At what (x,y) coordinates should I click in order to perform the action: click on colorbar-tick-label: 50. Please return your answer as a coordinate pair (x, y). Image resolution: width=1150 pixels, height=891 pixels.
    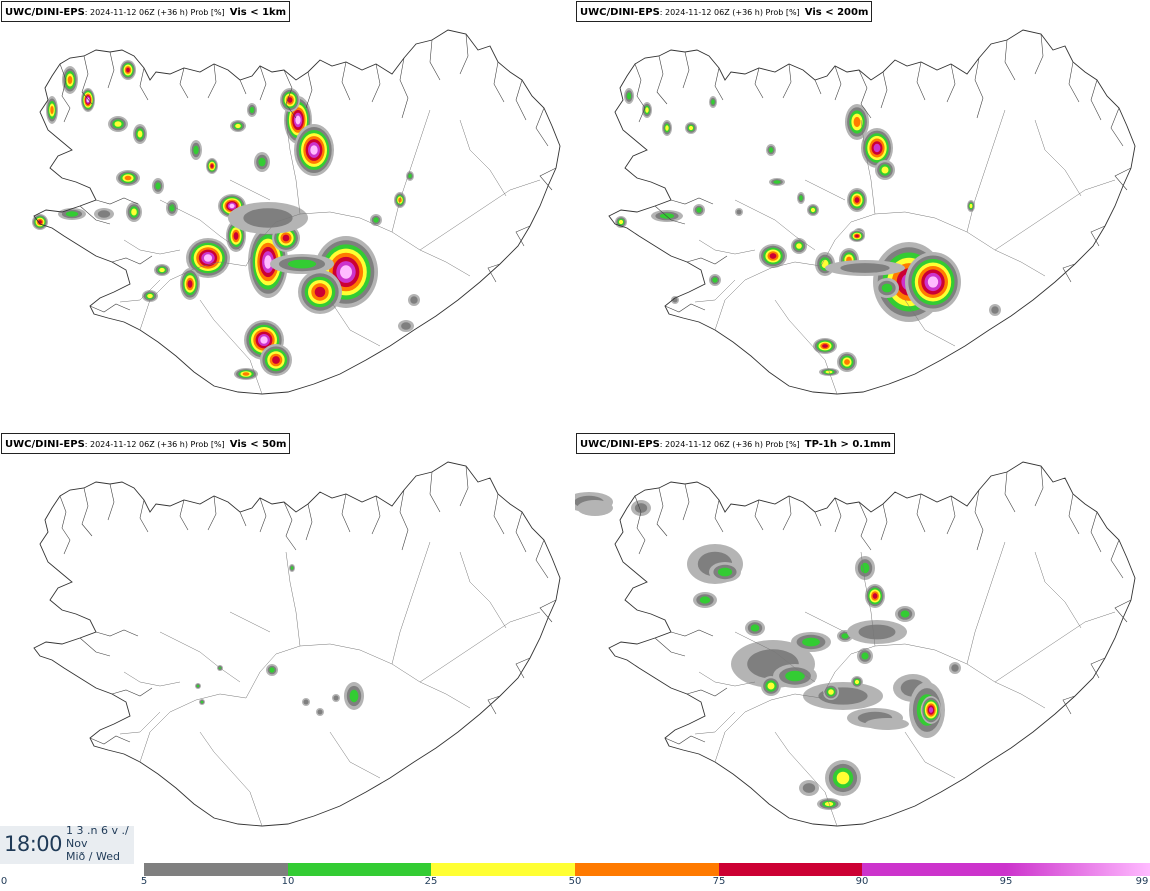
    Looking at the image, I should click on (575, 881).